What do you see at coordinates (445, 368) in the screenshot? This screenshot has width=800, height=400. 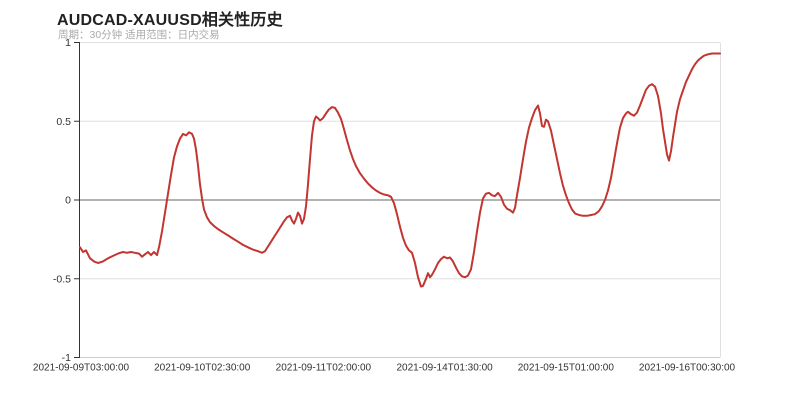 I see `x-axis-tick-label: 2021-09-14T01:30:00` at bounding box center [445, 368].